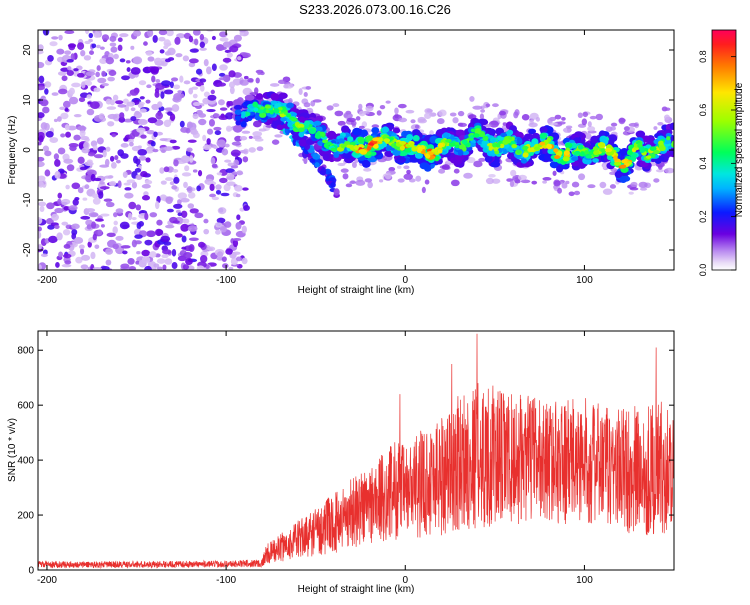  Describe the element at coordinates (27, 50) in the screenshot. I see `spectrogram-y-tick-label: 20` at that location.